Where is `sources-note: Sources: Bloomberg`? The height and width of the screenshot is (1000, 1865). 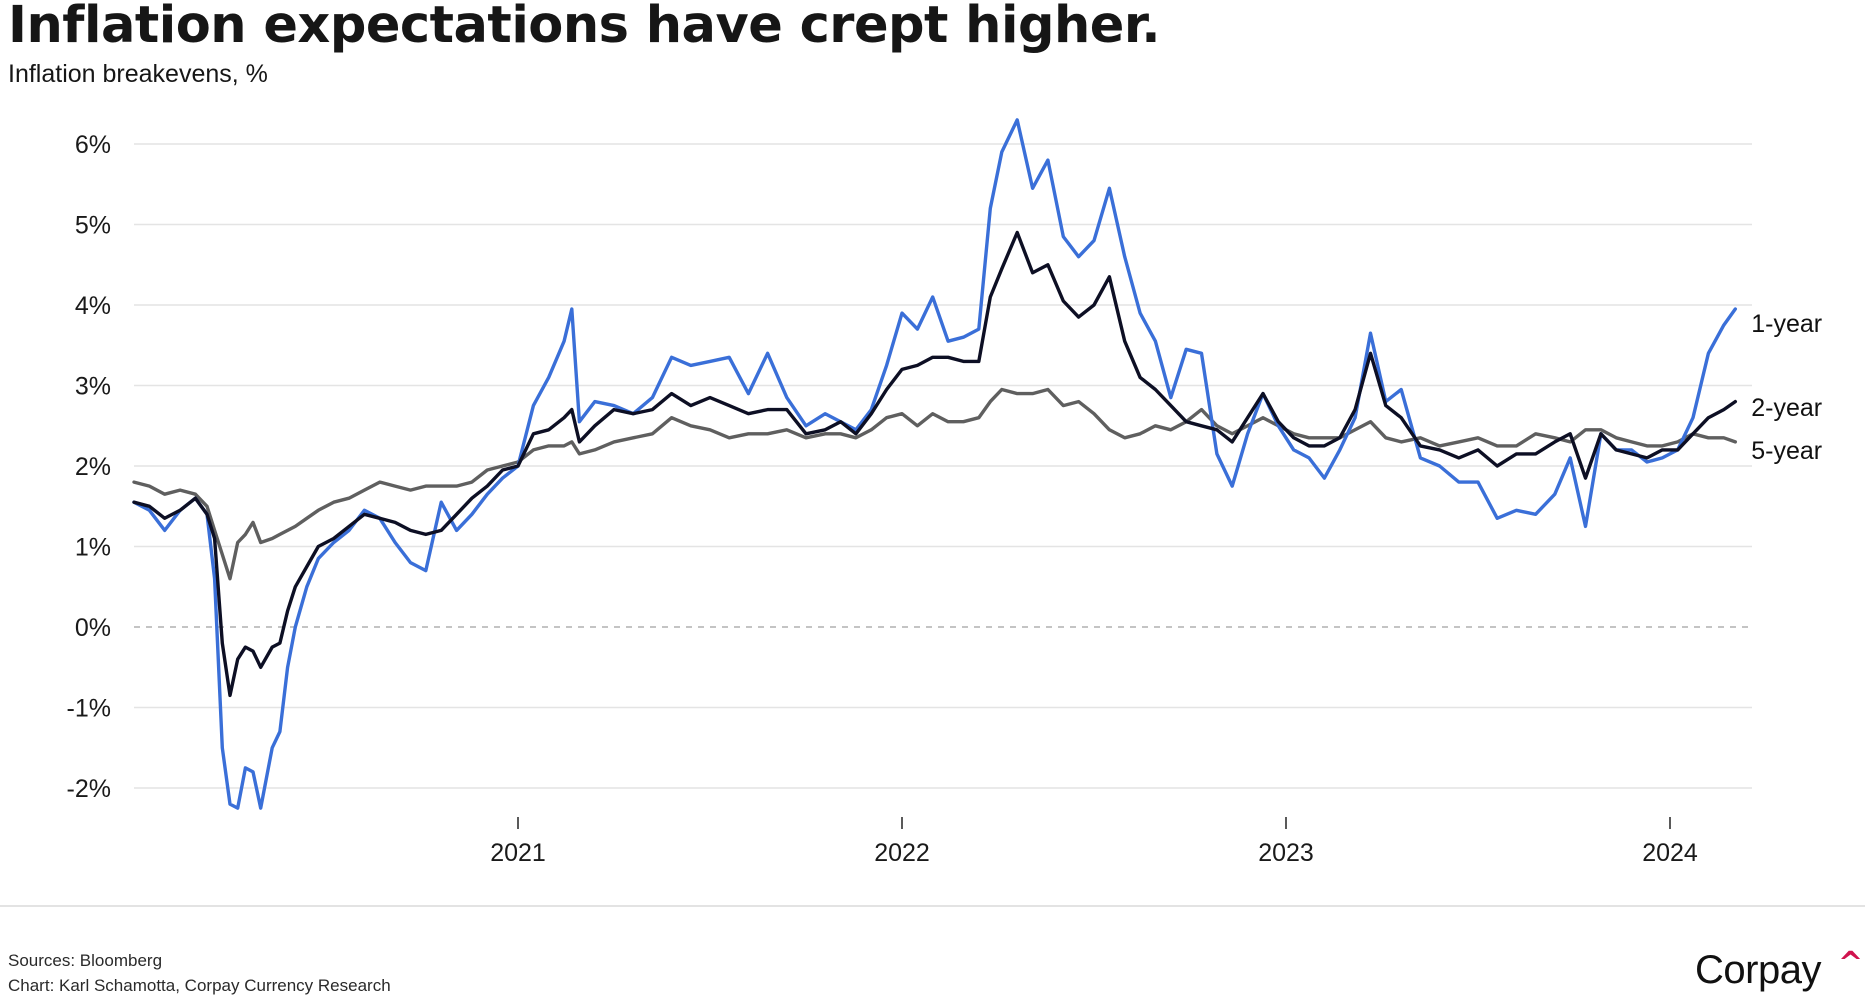
sources-note: Sources: Bloomberg is located at coordinates (85, 960).